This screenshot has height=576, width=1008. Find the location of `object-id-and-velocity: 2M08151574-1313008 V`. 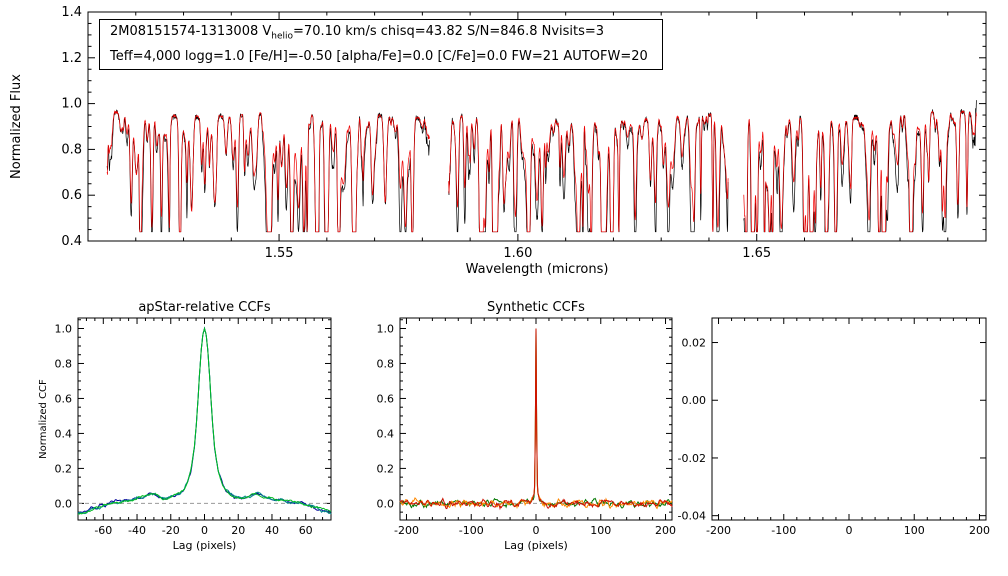

object-id-and-velocity: 2M08151574-1313008 V is located at coordinates (191, 31).